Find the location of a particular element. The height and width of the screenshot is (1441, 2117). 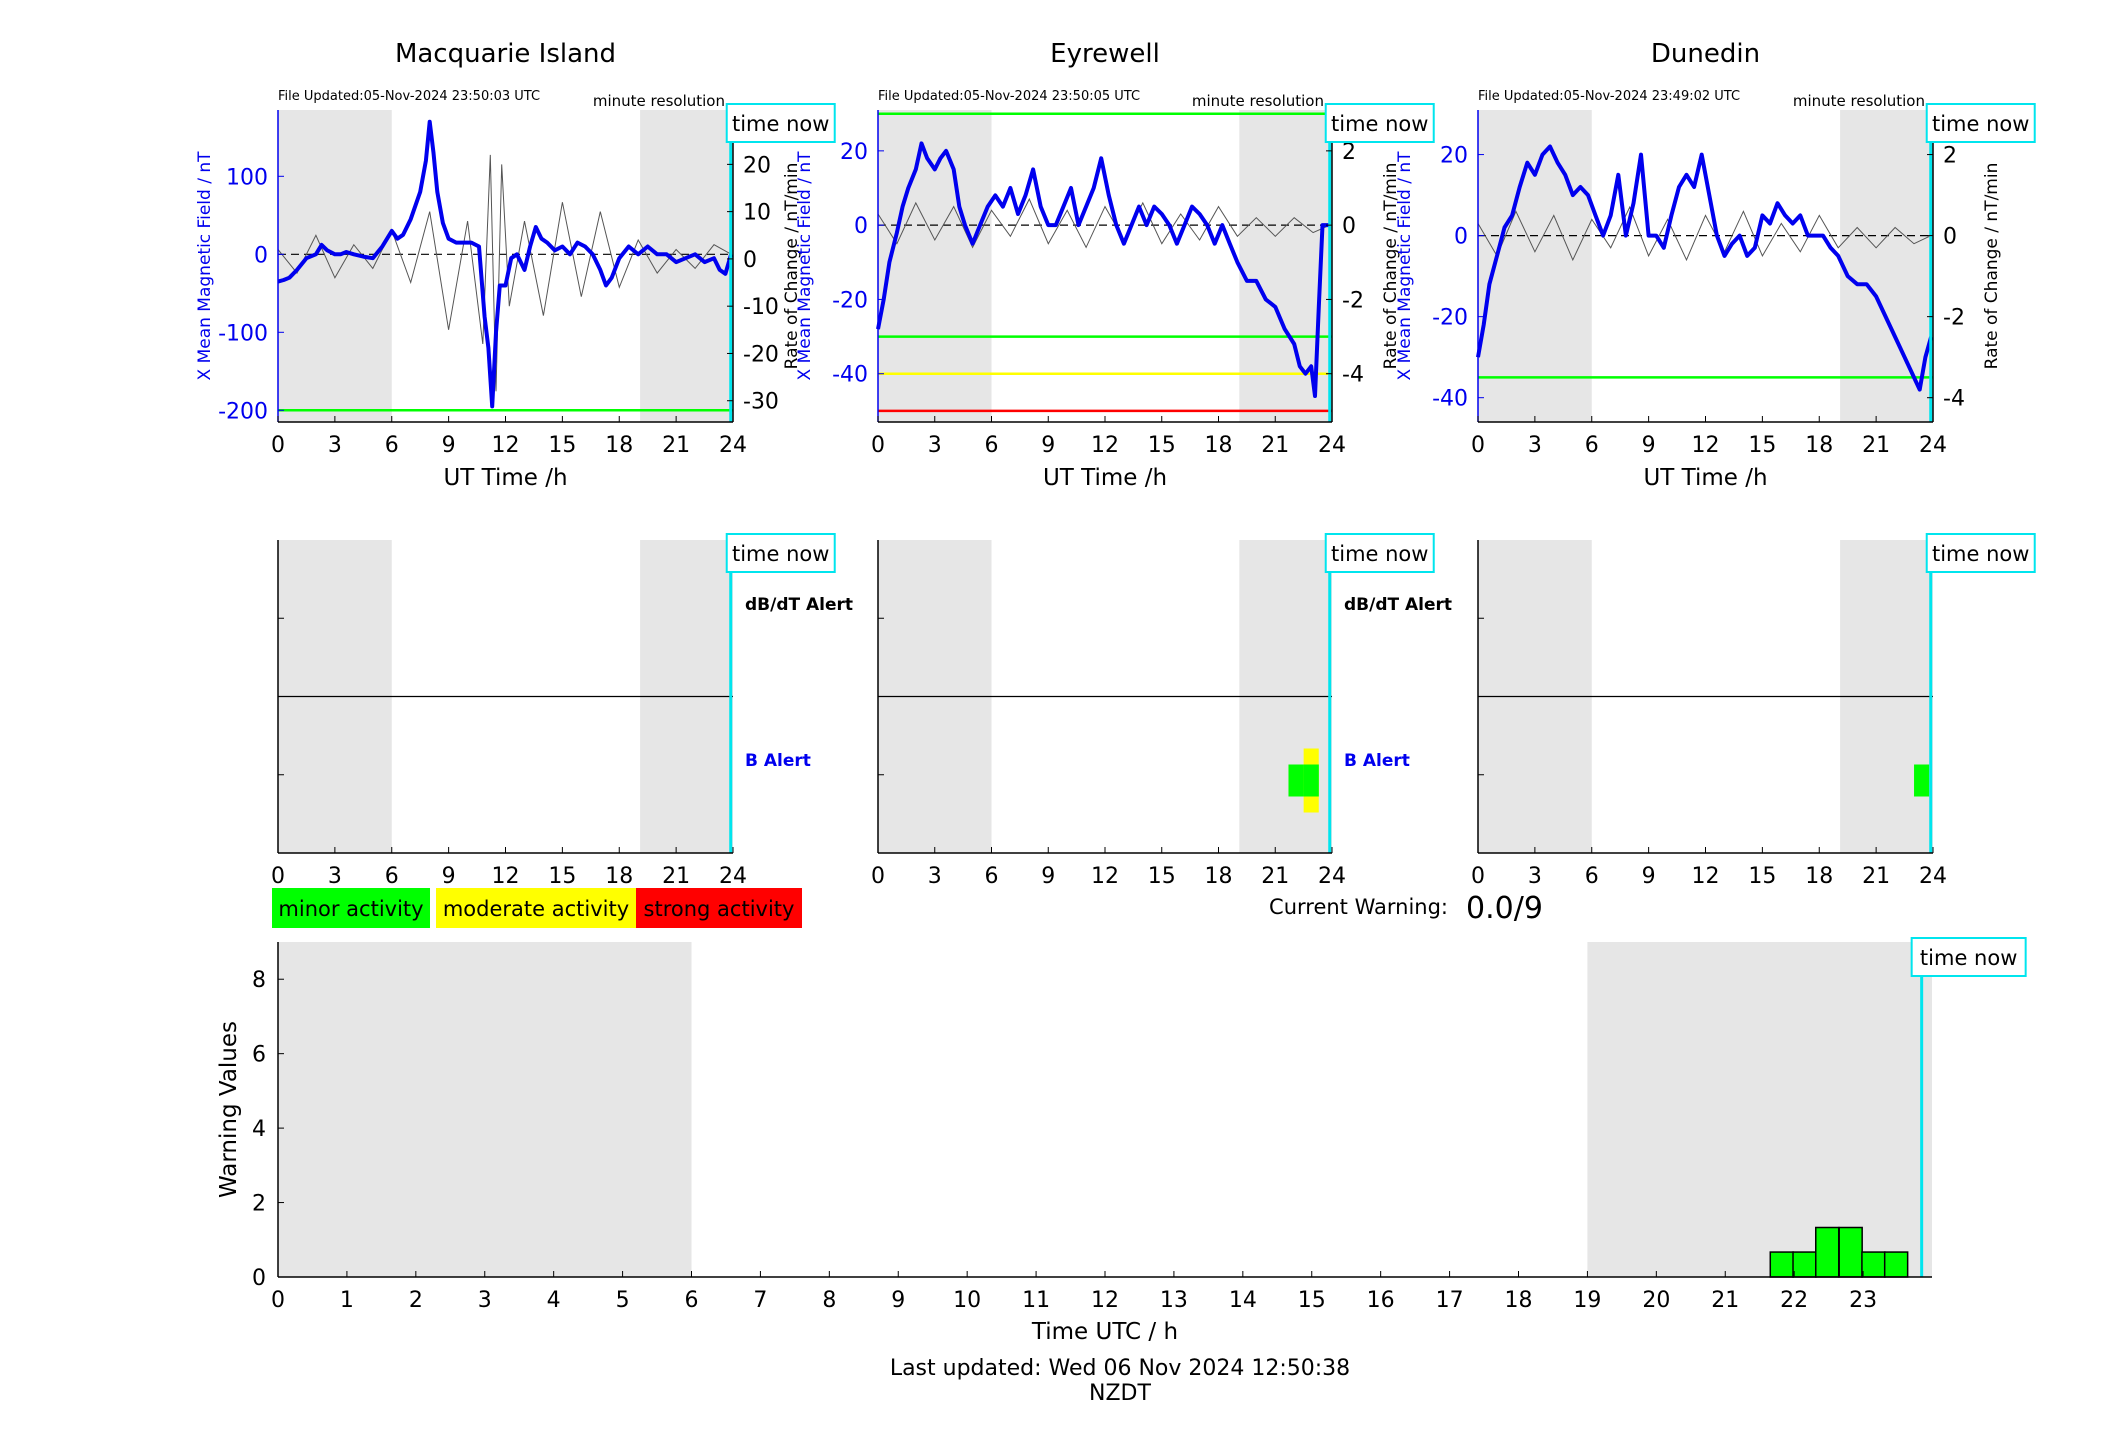

y-tick-label: -200 is located at coordinates (243, 411).